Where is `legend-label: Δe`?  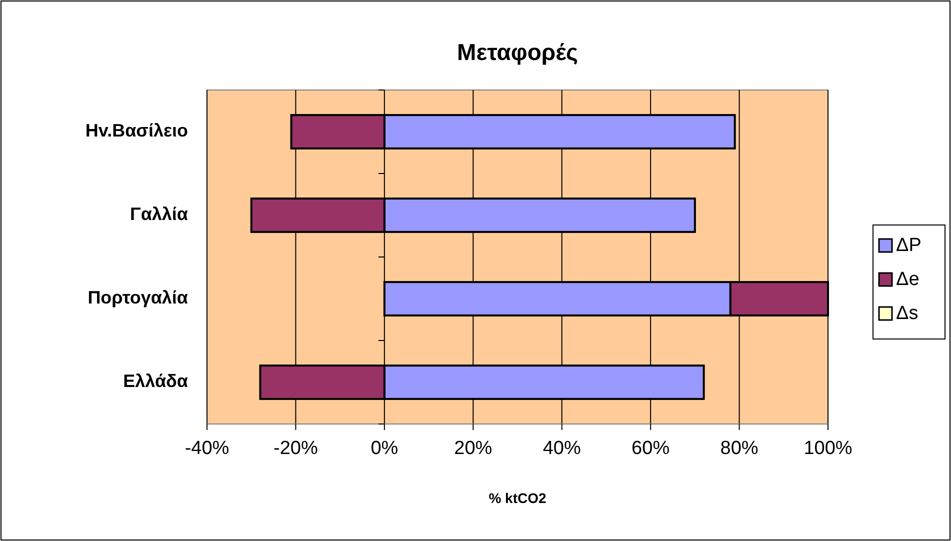
legend-label: Δe is located at coordinates (908, 279).